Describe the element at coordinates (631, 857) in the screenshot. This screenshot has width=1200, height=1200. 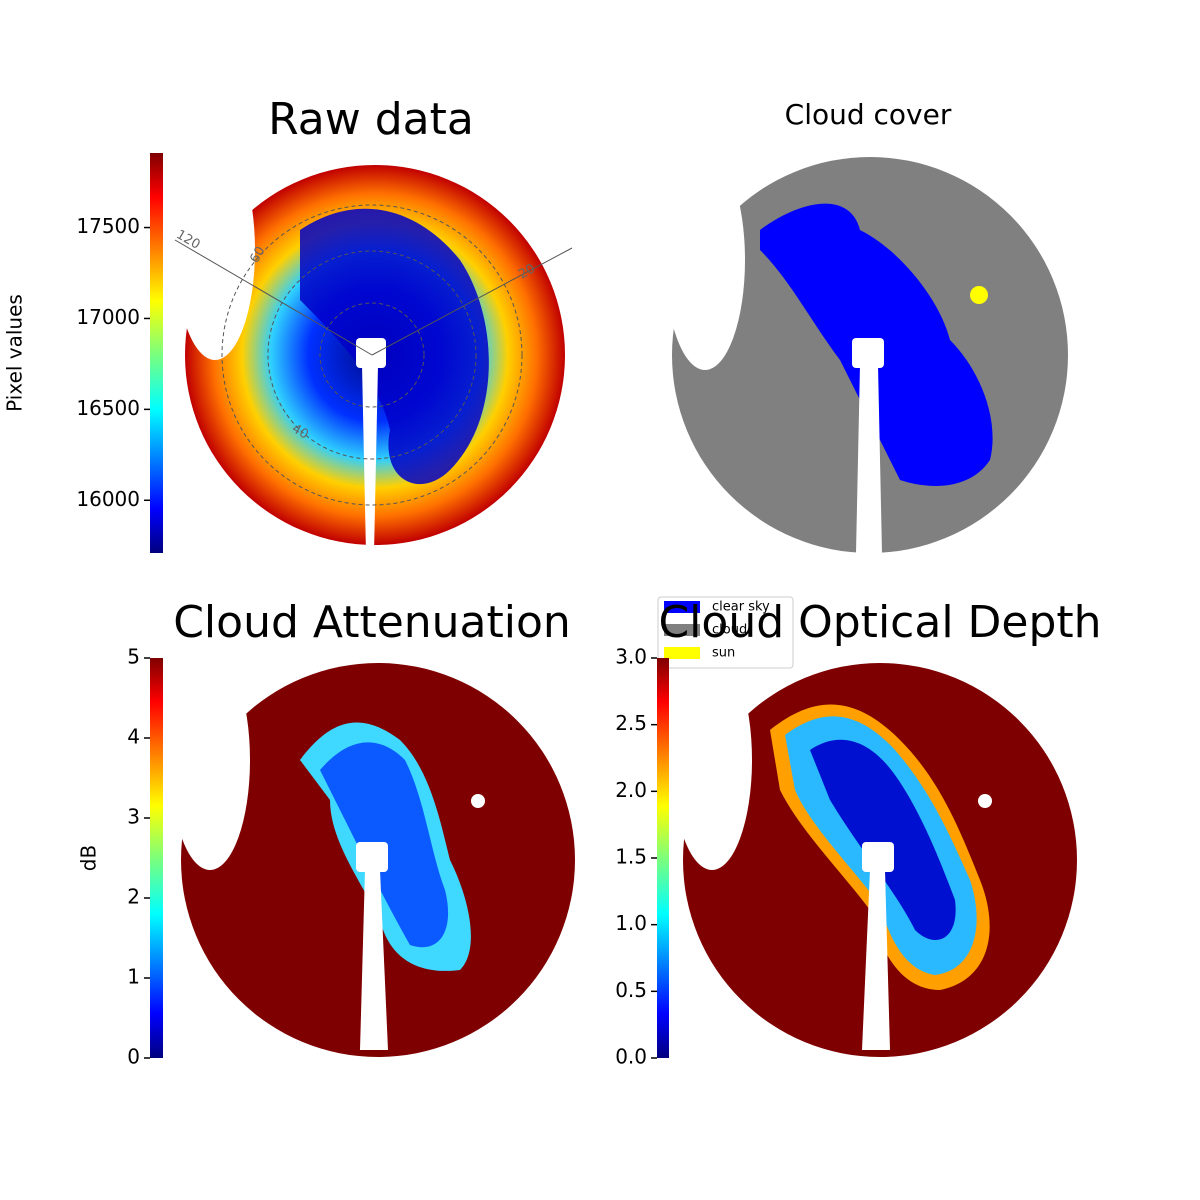
I see `y-tick-label: 1.5` at that location.